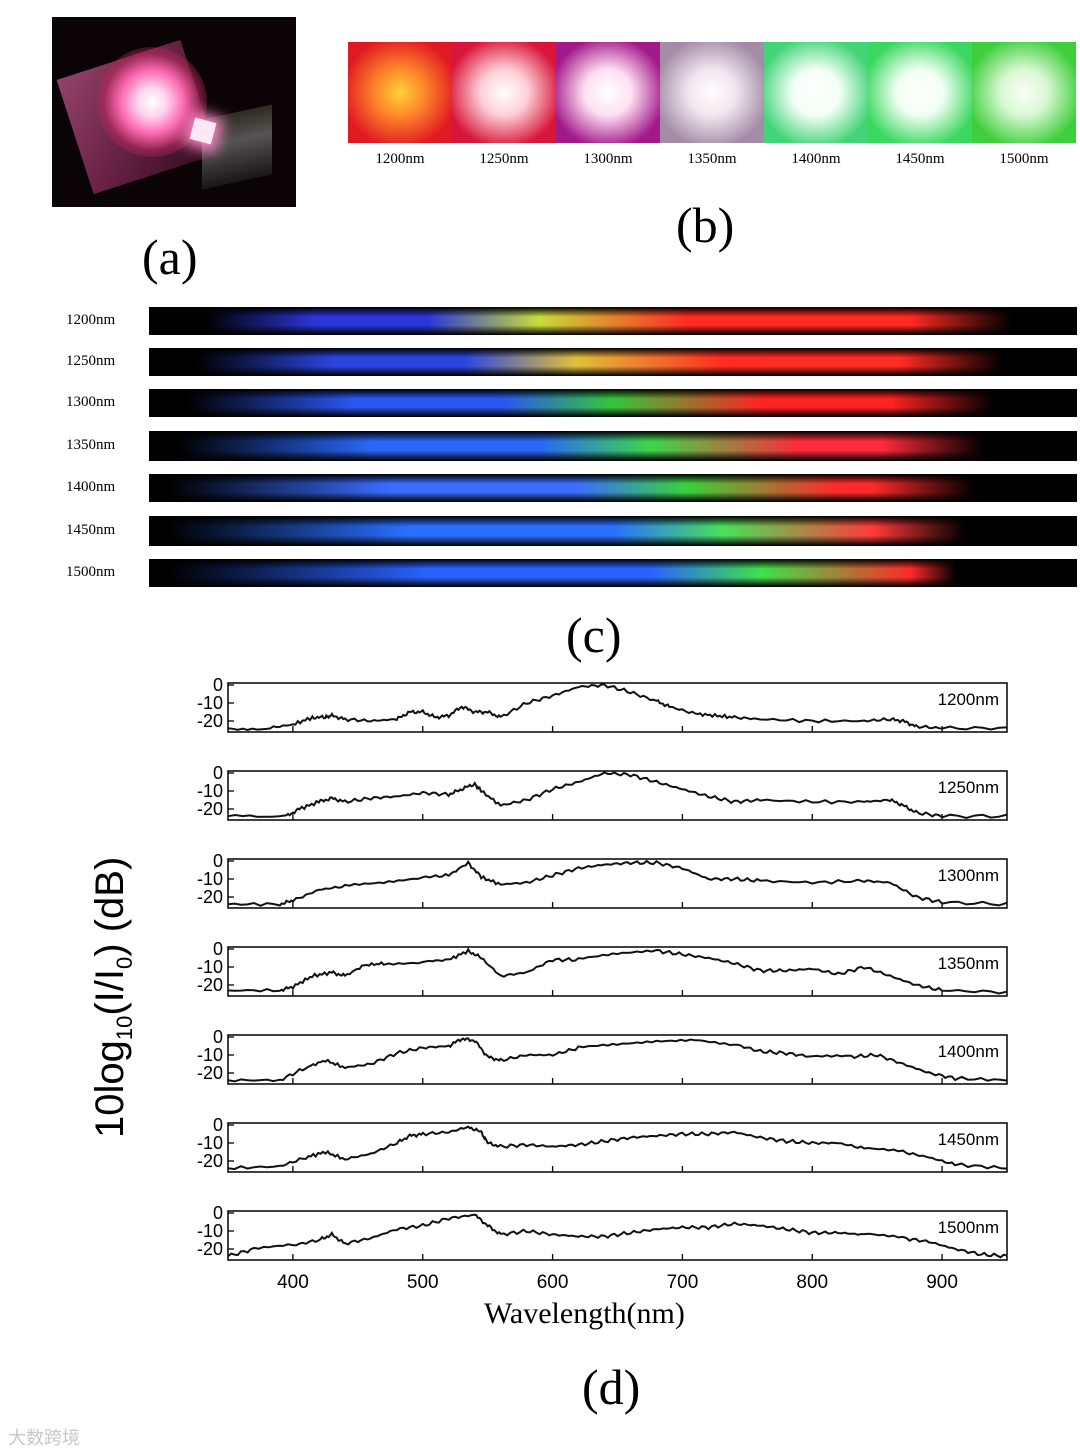 The height and width of the screenshot is (1456, 1080). I want to click on photo-a-glow, so click(152, 102).